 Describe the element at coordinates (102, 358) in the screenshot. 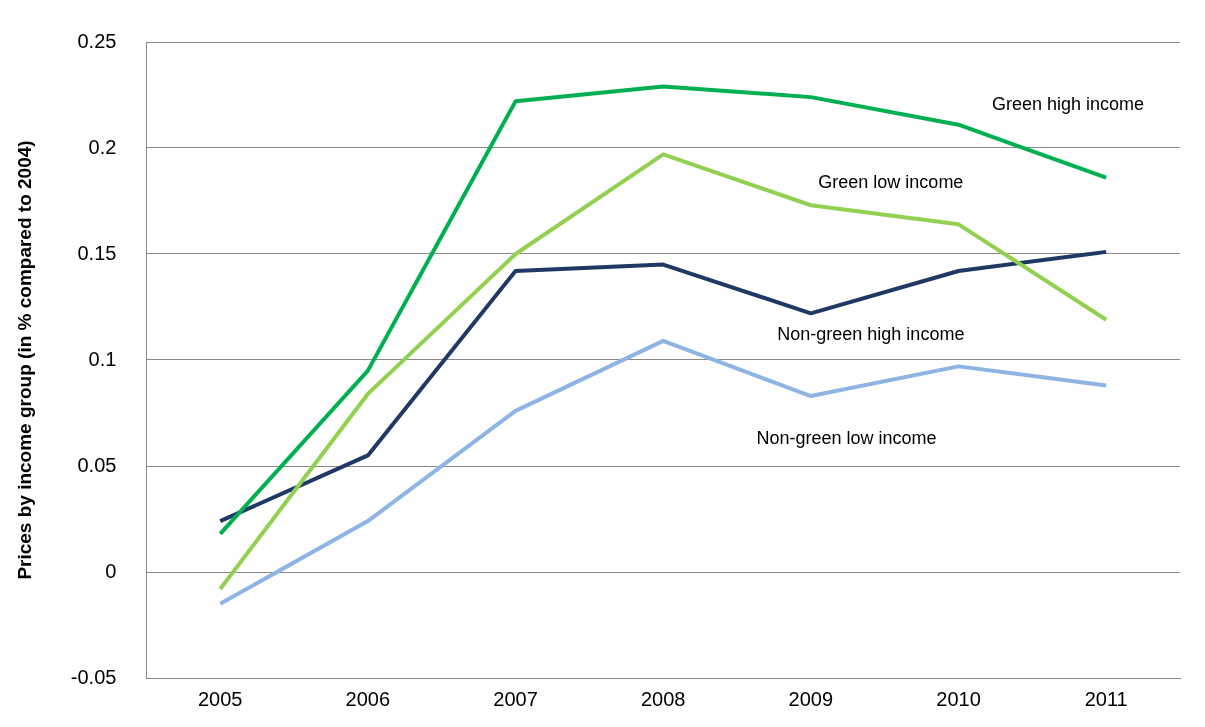

I see `y-tick-label: 0.1` at that location.